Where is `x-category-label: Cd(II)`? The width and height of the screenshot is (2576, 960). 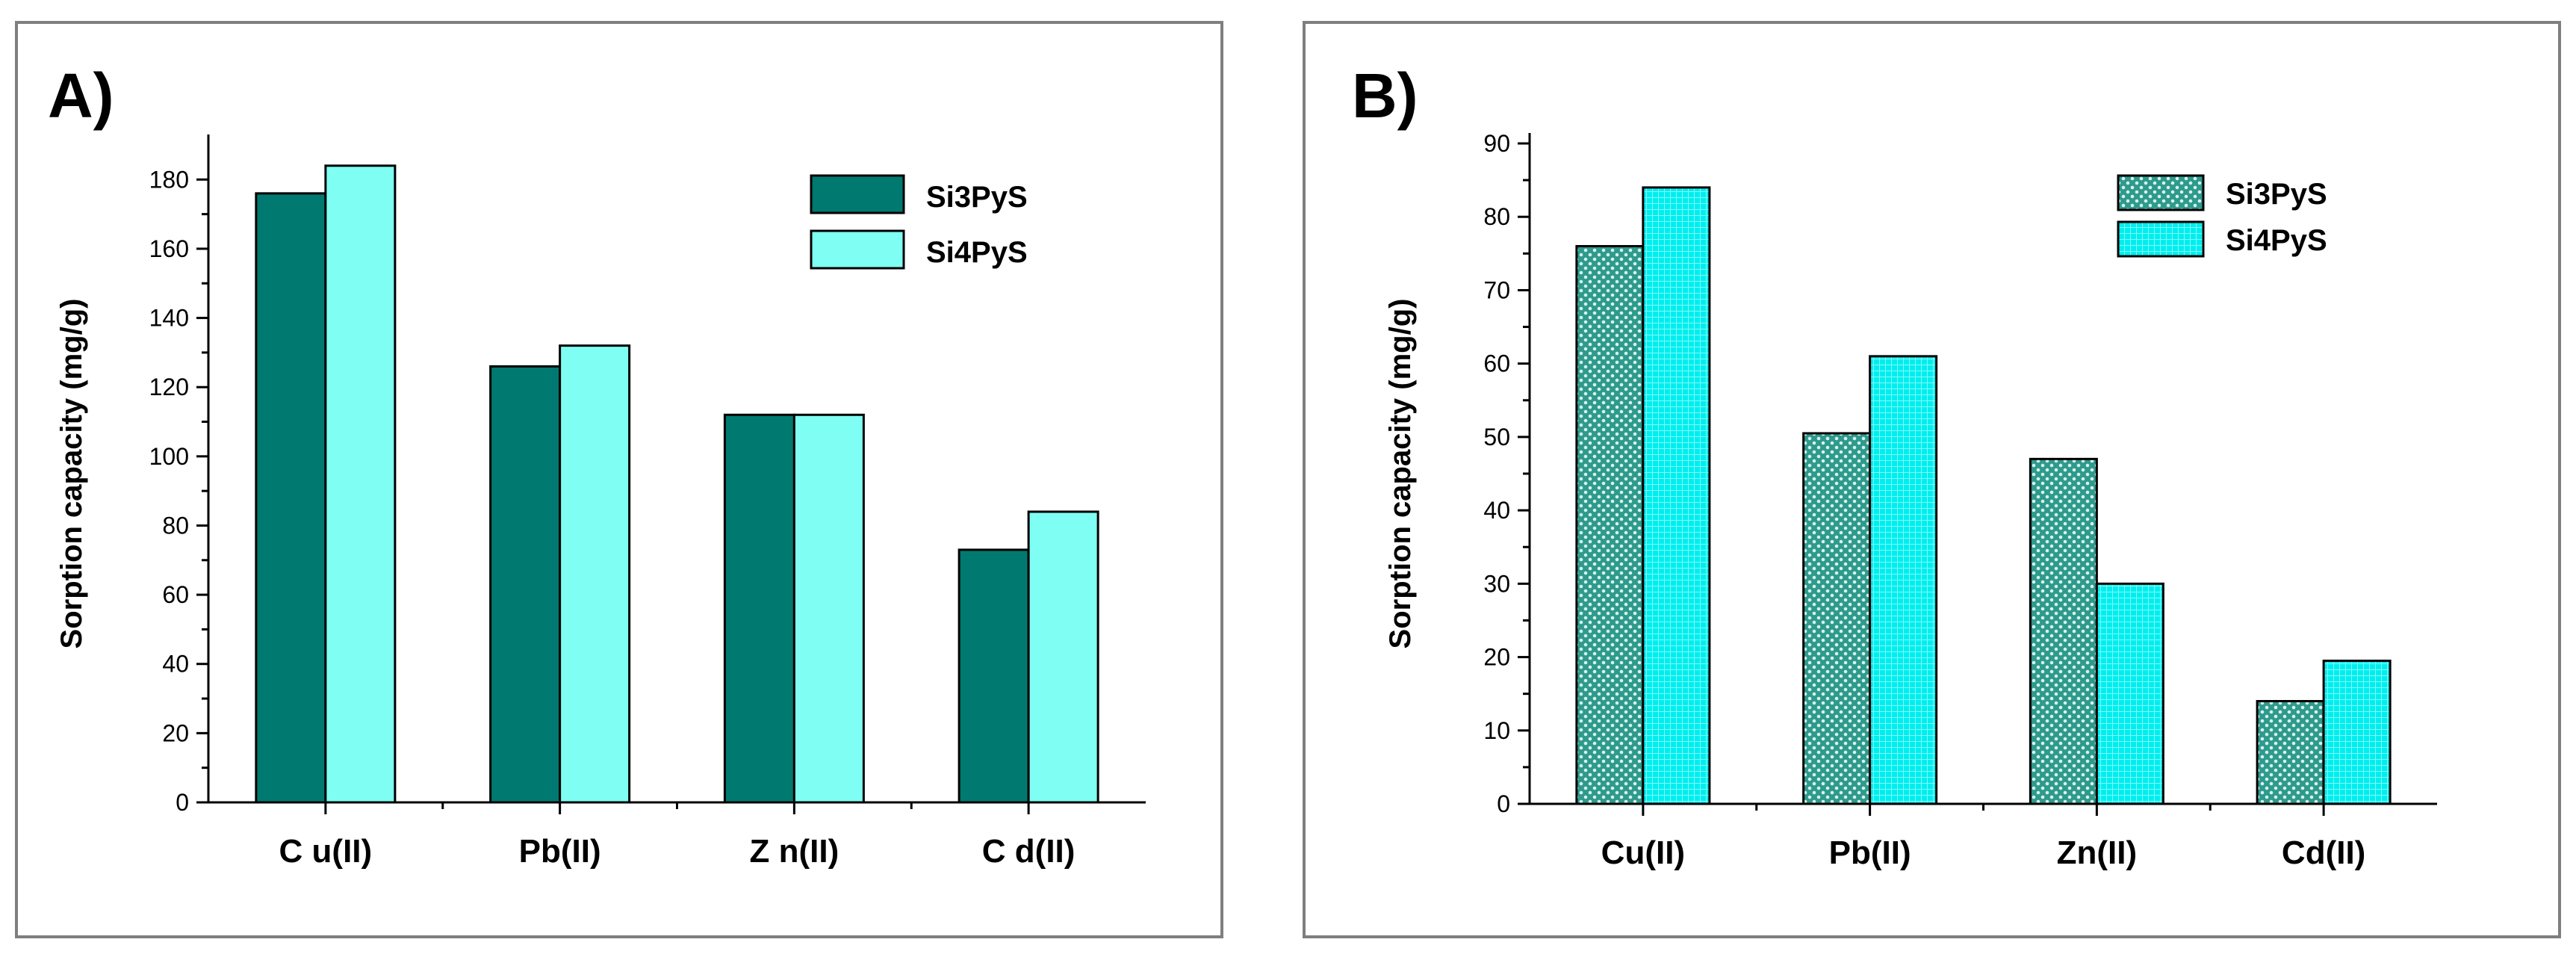 x-category-label: Cd(II) is located at coordinates (2324, 853).